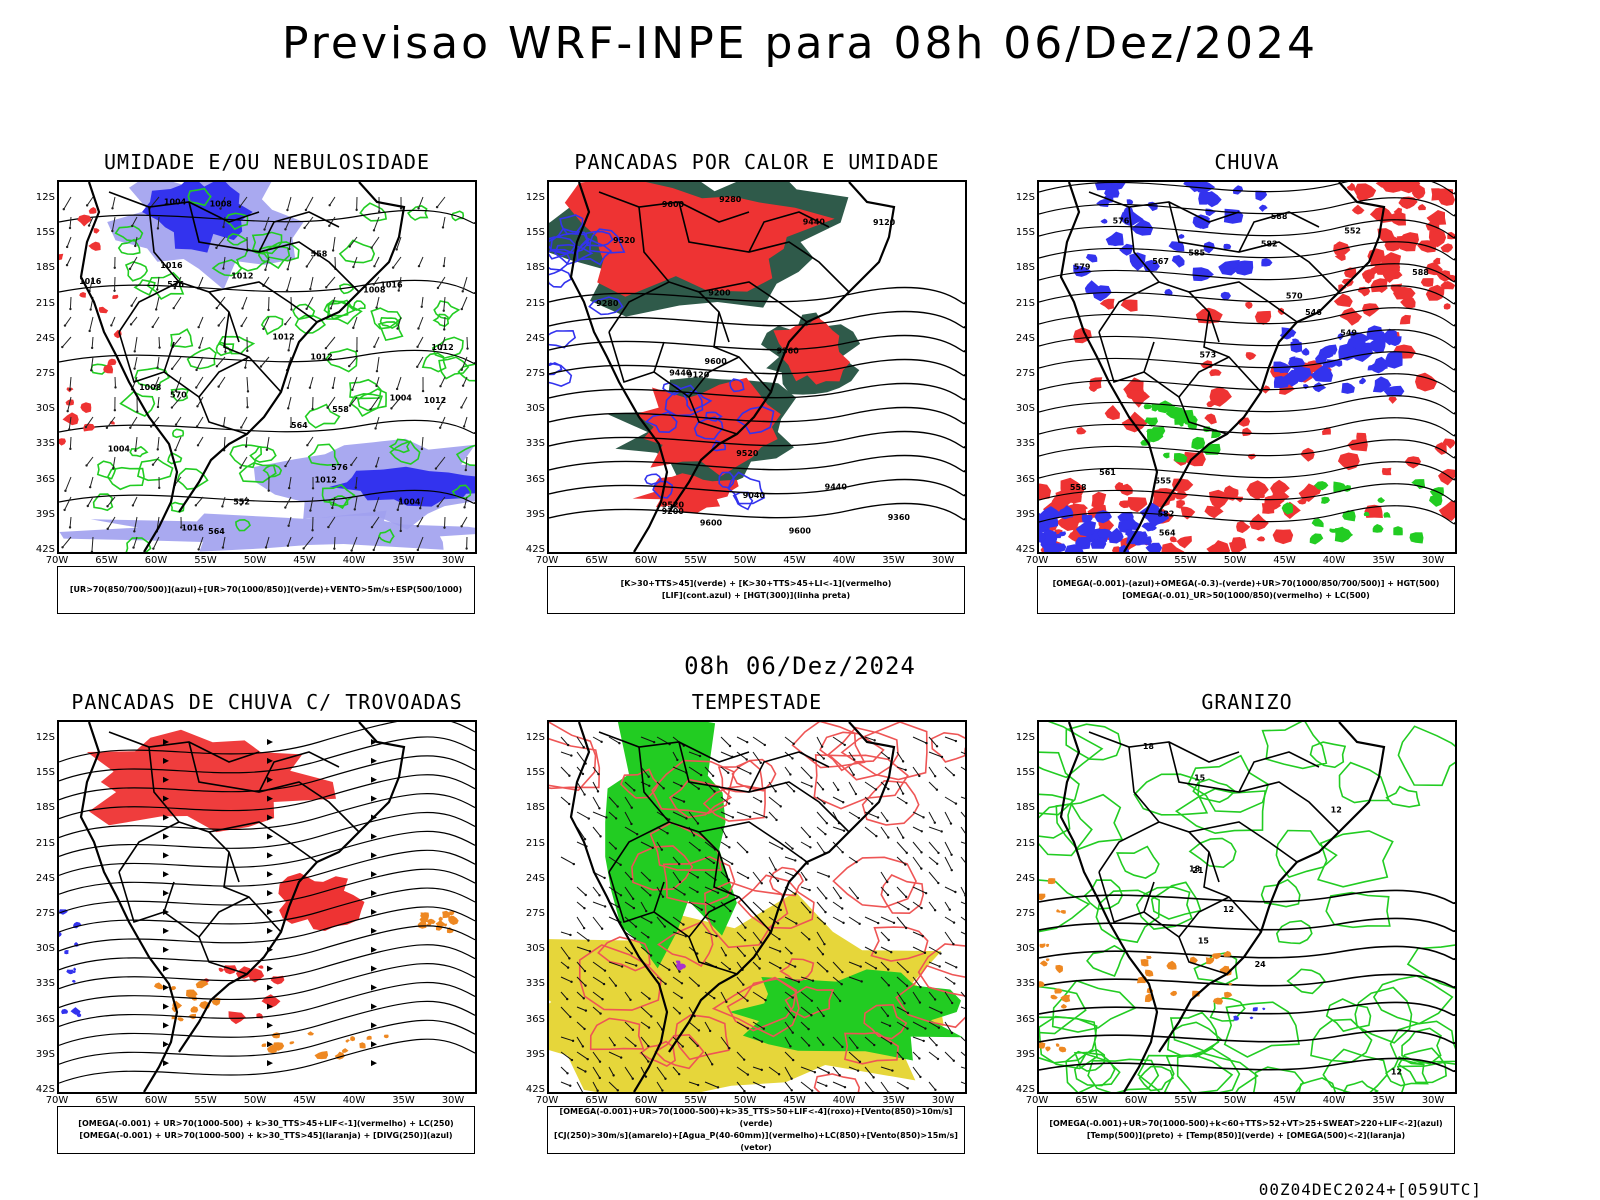  I want to click on contour-label: 12, so click(1396, 1071).